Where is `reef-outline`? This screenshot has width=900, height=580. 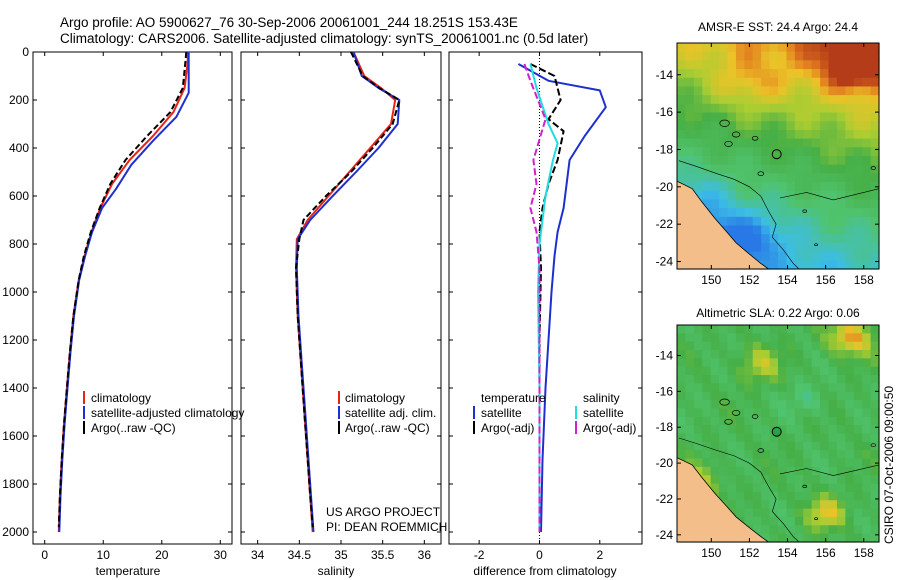 reef-outline is located at coordinates (728, 143).